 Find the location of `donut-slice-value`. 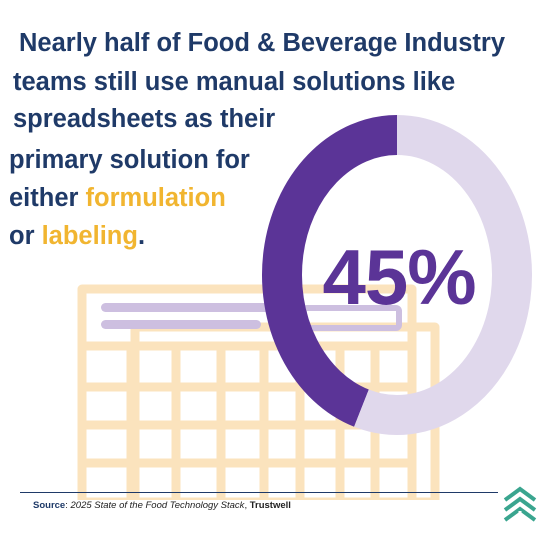

donut-slice-value is located at coordinates (330, 271).